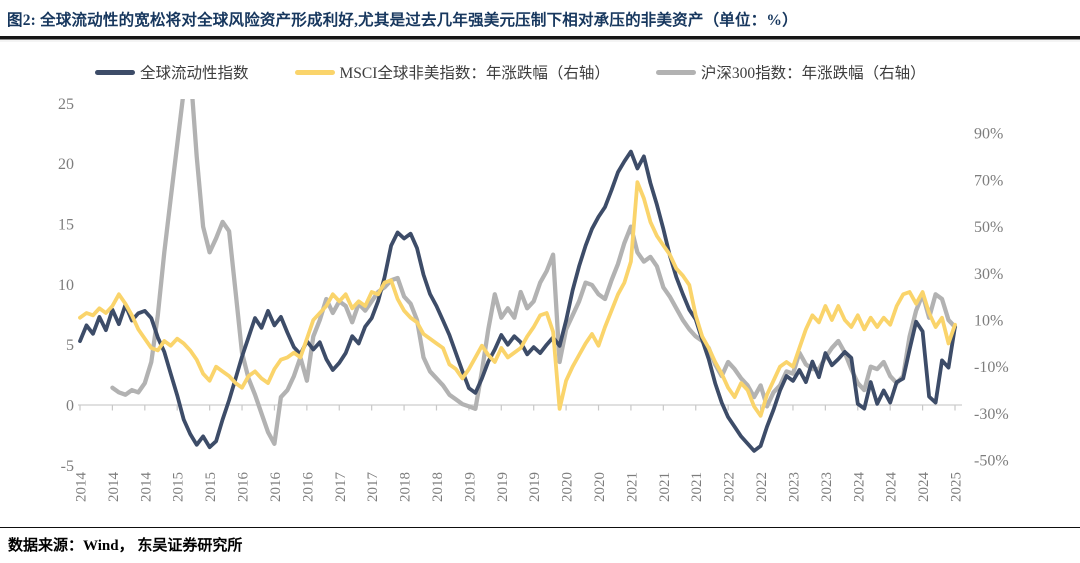 The height and width of the screenshot is (563, 1080). I want to click on right-axis-label: -50%, so click(991, 461).